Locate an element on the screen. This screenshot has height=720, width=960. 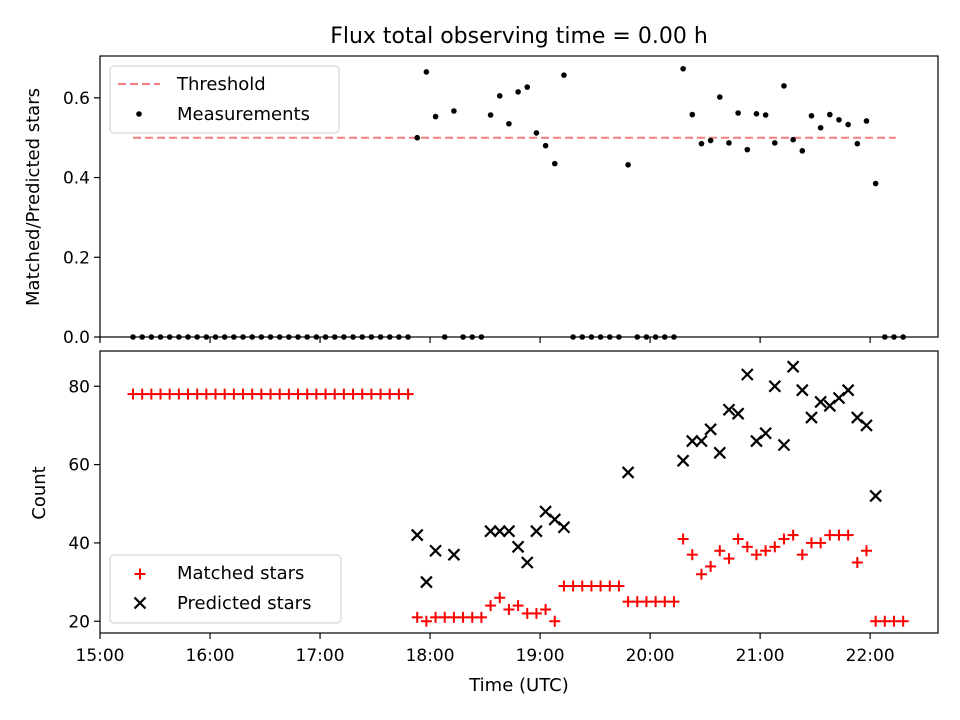
x-tick-label: 22:00 is located at coordinates (870, 656).